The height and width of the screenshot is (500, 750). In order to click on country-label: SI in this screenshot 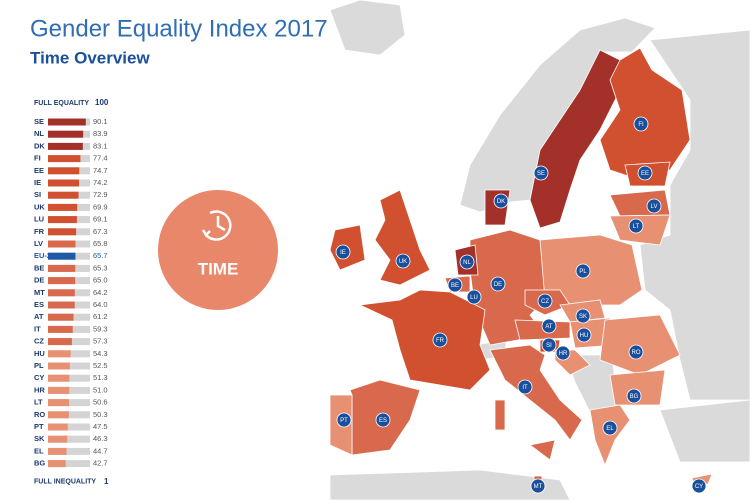, I will do `click(549, 346)`.